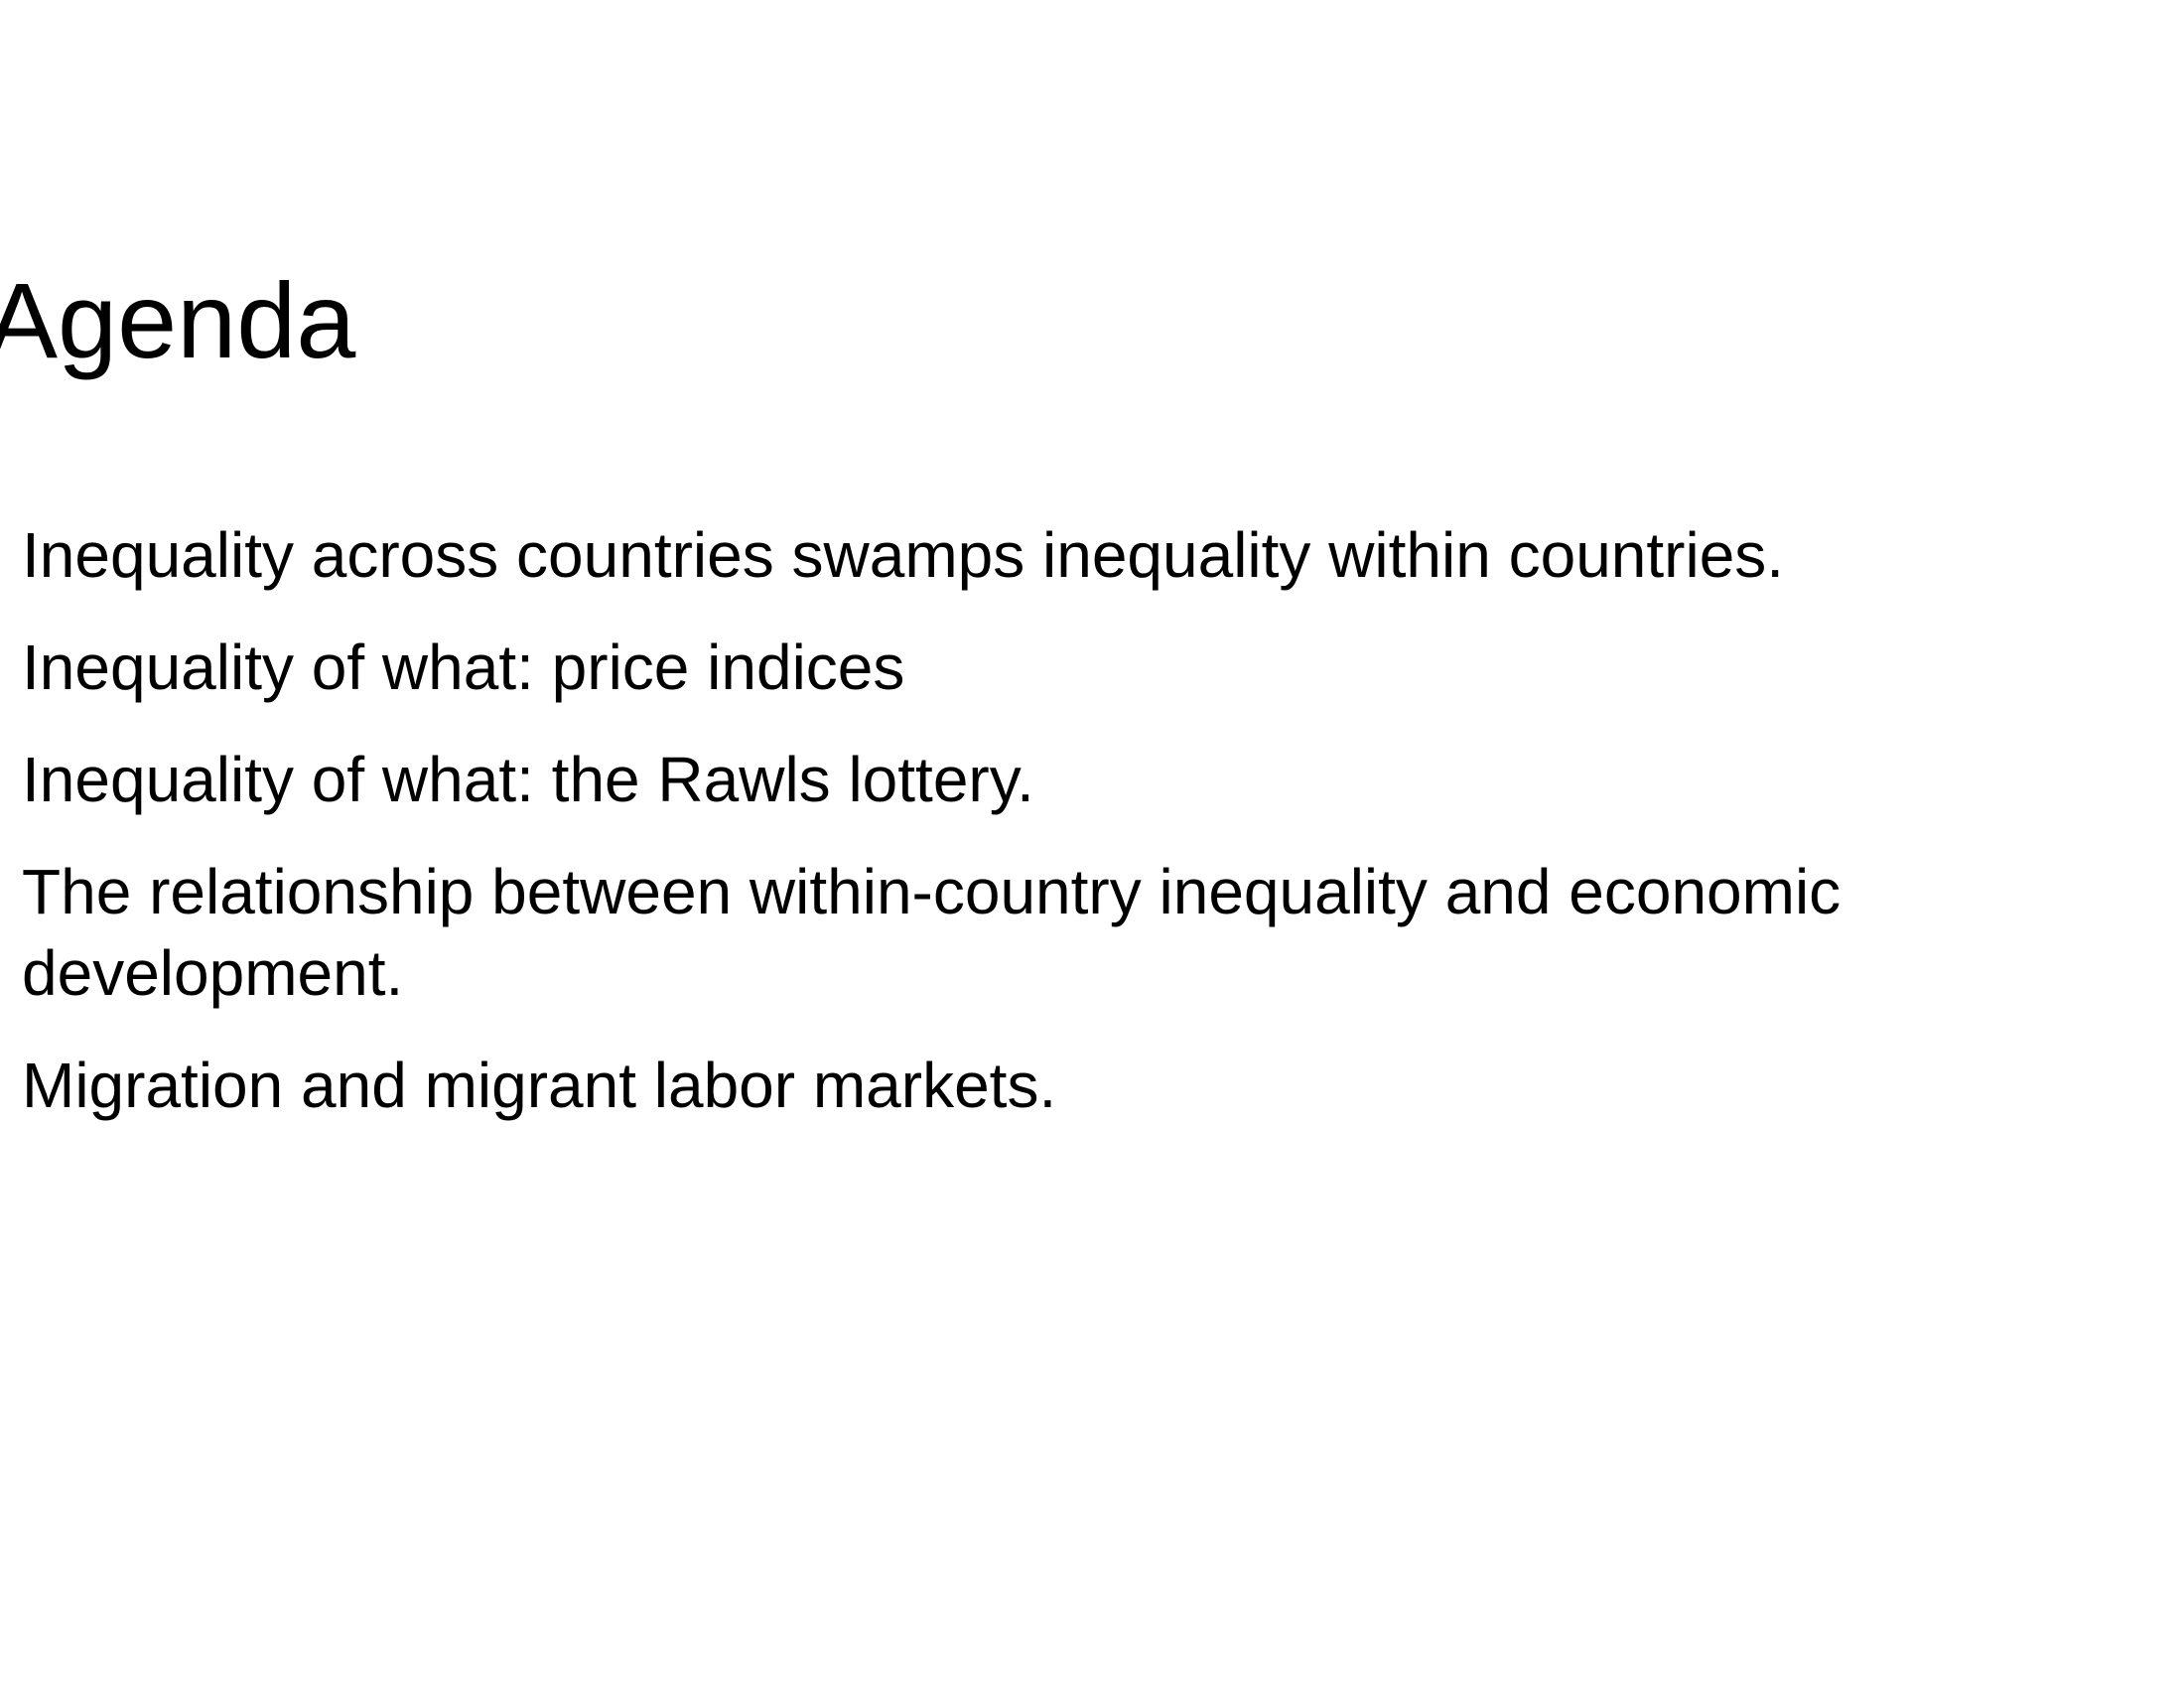 Image resolution: width=2184 pixels, height=1688 pixels. What do you see at coordinates (463, 667) in the screenshot?
I see `agenda-item-price-indices: Inequality of what: price indices` at bounding box center [463, 667].